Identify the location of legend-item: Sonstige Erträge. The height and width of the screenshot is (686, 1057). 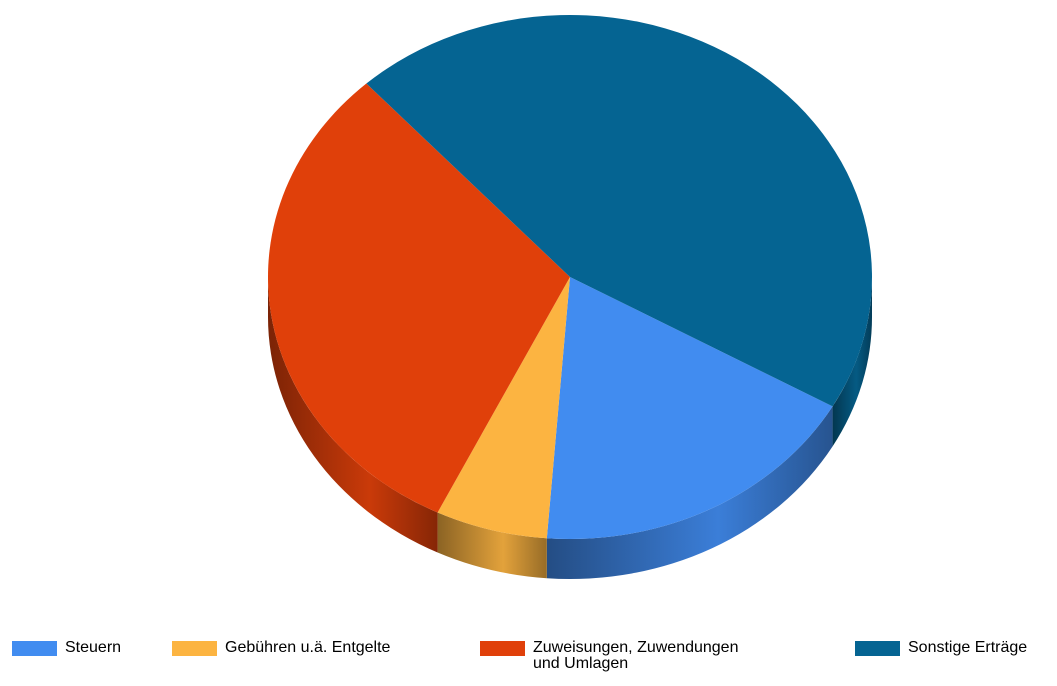
(955, 648).